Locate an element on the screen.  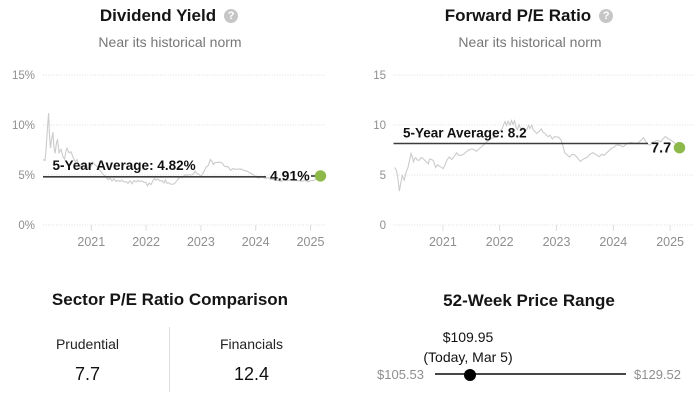
svg-text: 10 is located at coordinates (379, 126).